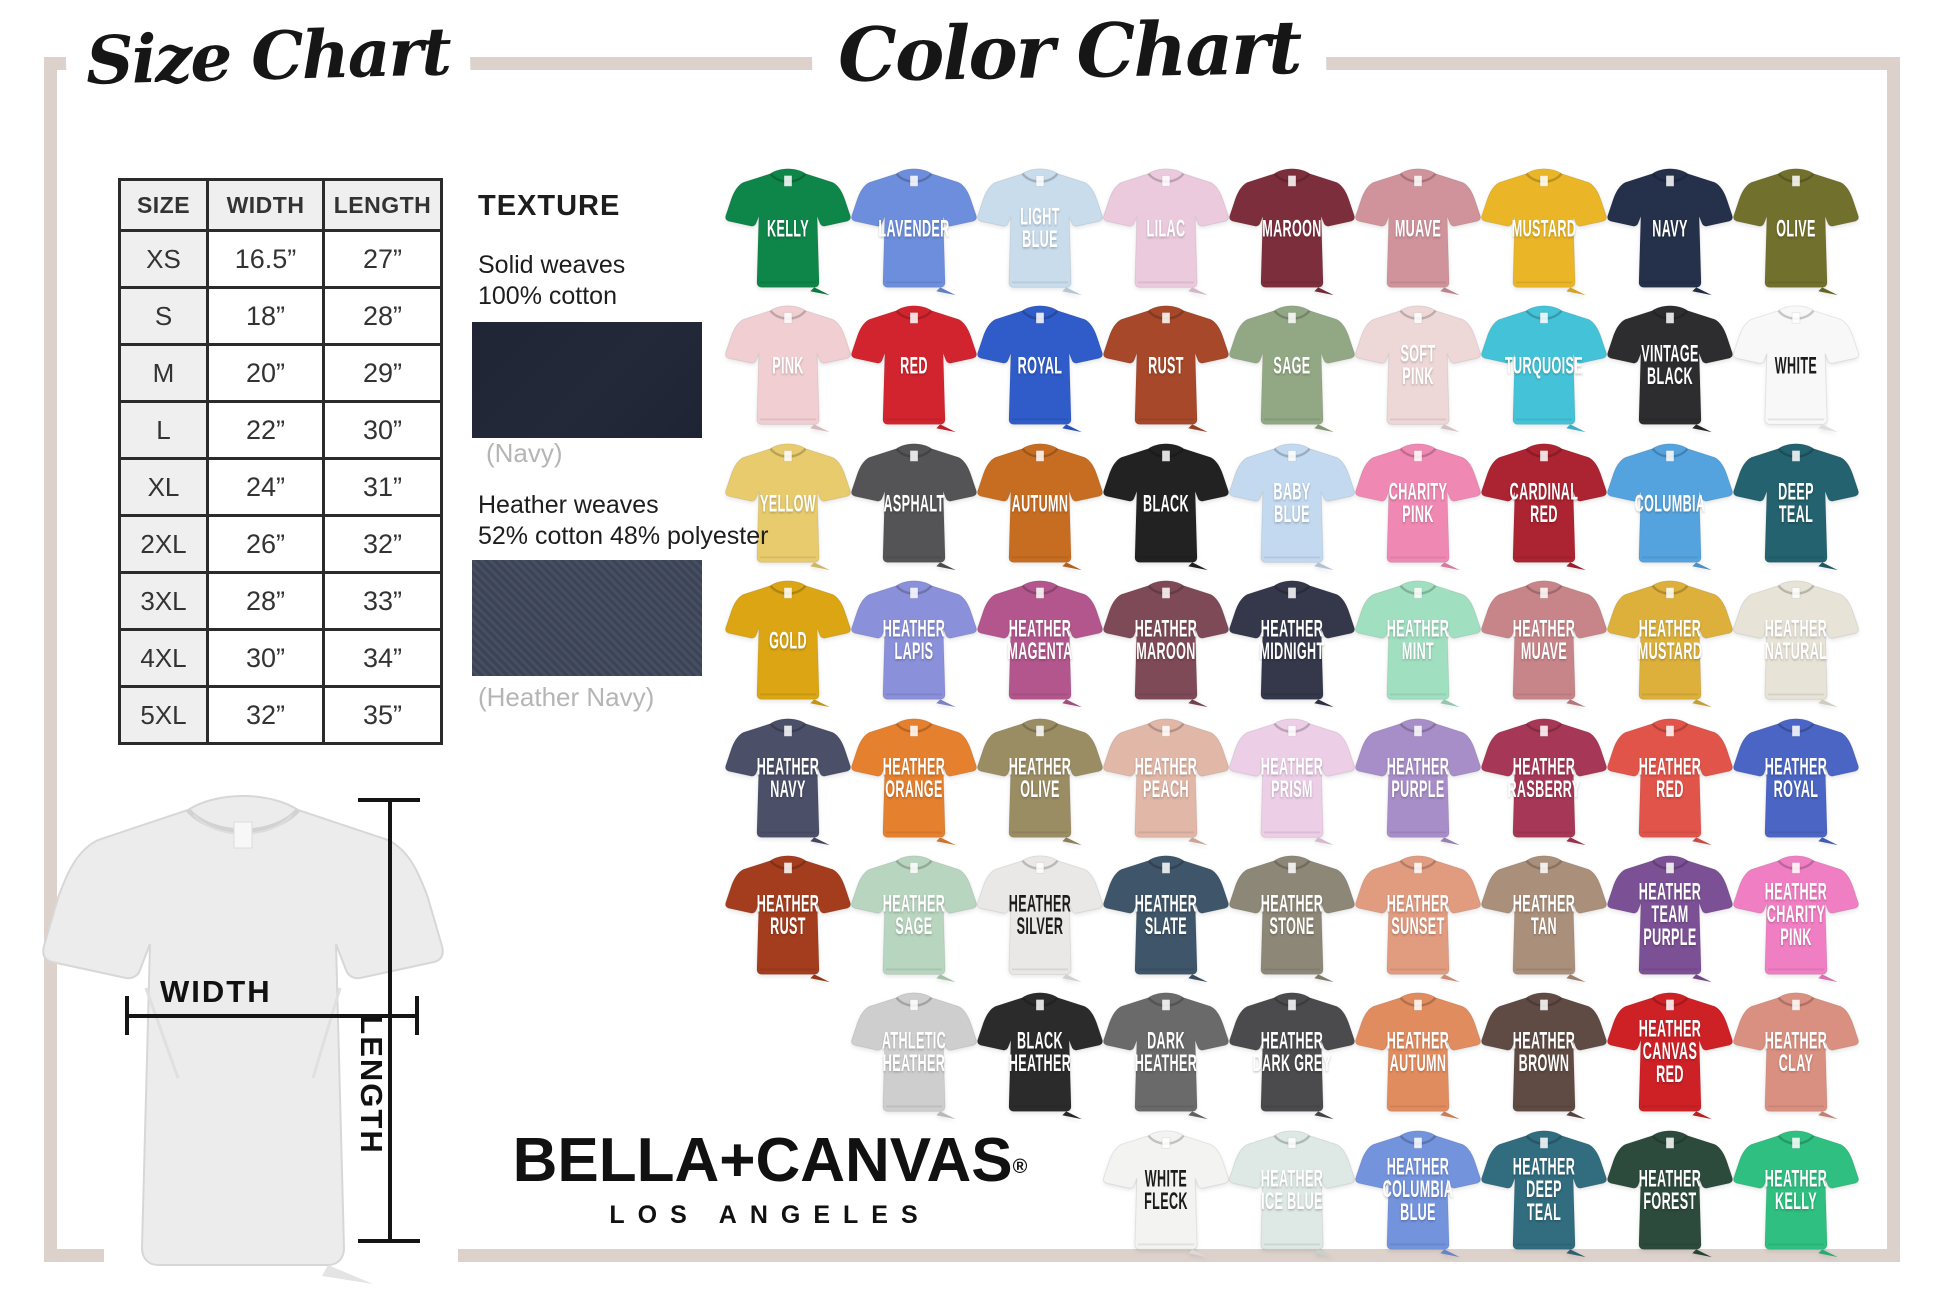 The image size is (1946, 1297). I want to click on length-cell: 31”, so click(382, 487).